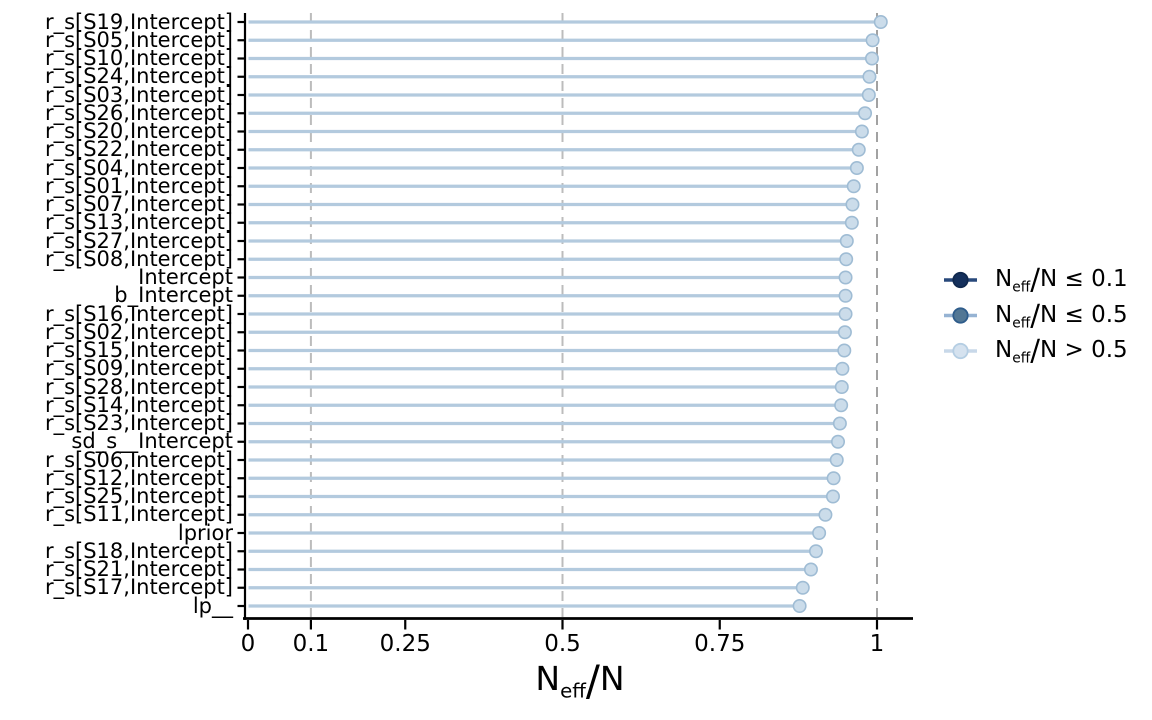 The image size is (1152, 720). What do you see at coordinates (720, 644) in the screenshot?
I see `x-tick-label: 0.75` at bounding box center [720, 644].